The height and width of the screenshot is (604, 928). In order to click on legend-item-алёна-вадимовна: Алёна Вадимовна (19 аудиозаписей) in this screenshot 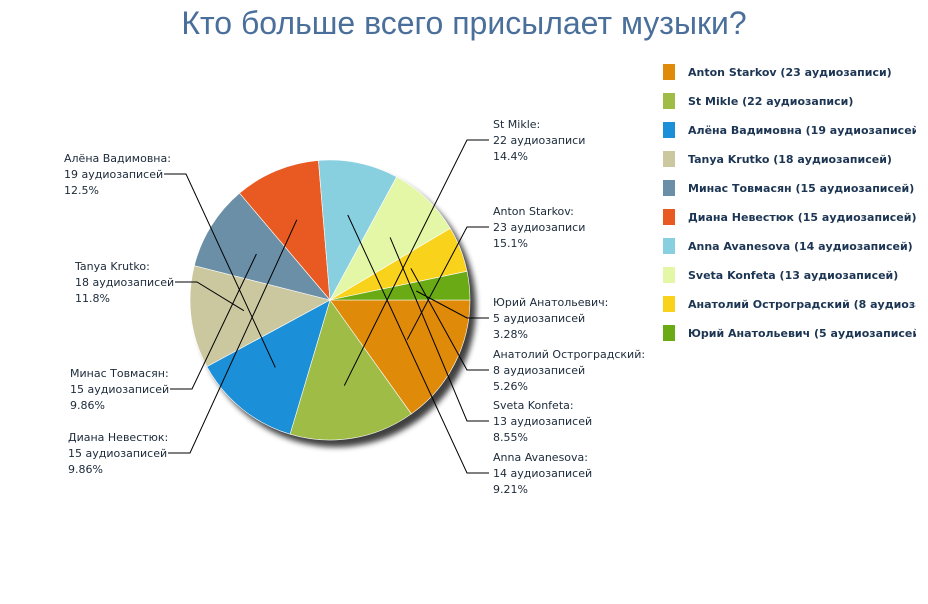, I will do `click(793, 130)`.